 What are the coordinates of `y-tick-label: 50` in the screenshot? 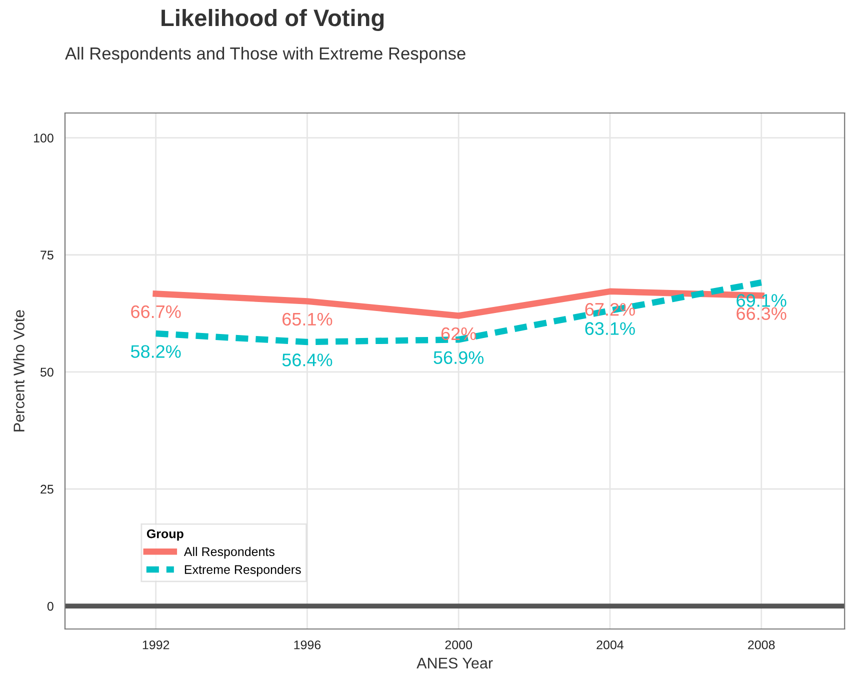 It's located at (47, 372).